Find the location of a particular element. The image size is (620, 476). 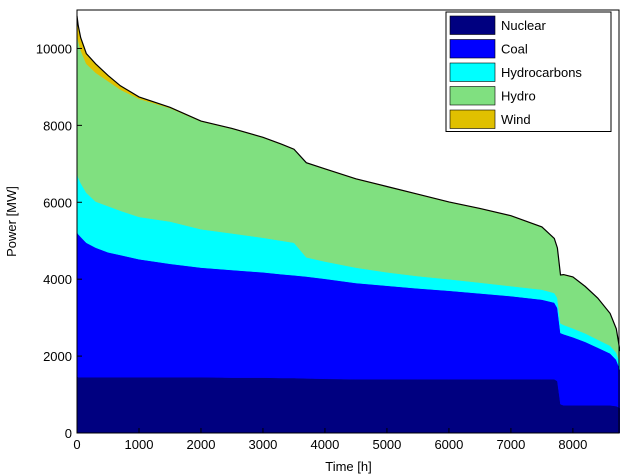

y-tick-label: 10000 is located at coordinates (54, 48).